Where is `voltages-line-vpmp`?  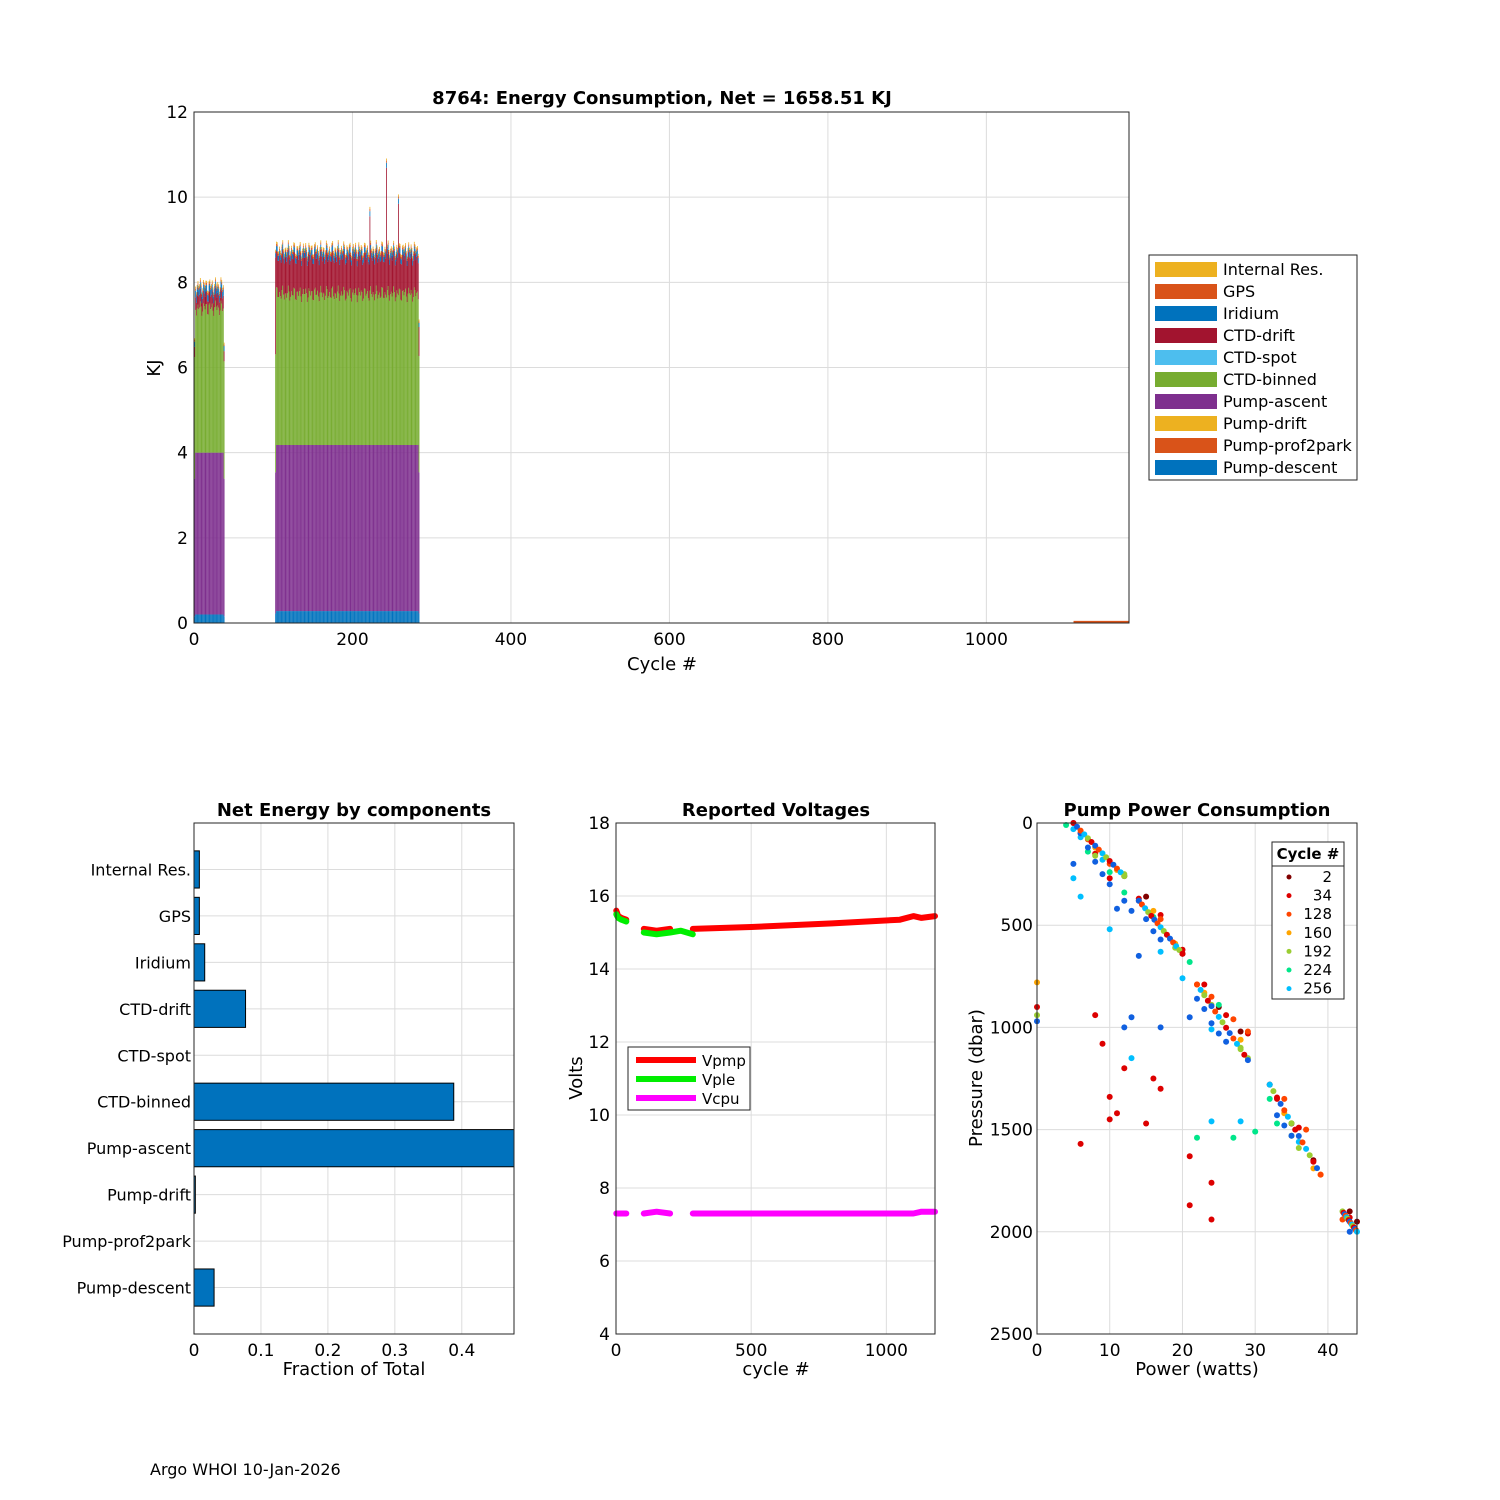 voltages-line-vpmp is located at coordinates (657, 929).